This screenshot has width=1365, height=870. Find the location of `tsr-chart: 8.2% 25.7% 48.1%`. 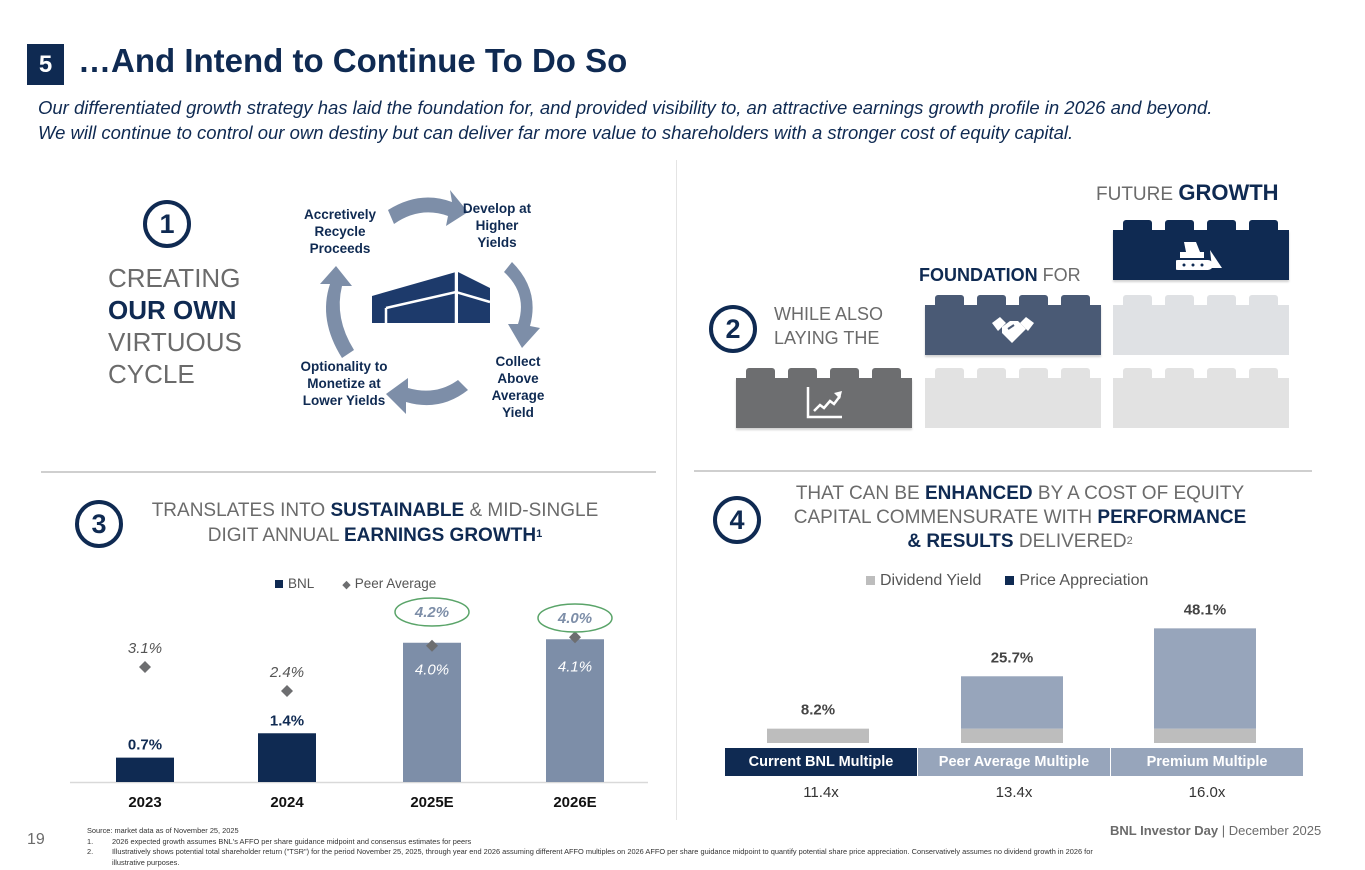

tsr-chart: 8.2% 25.7% 48.1% is located at coordinates (1011, 672).